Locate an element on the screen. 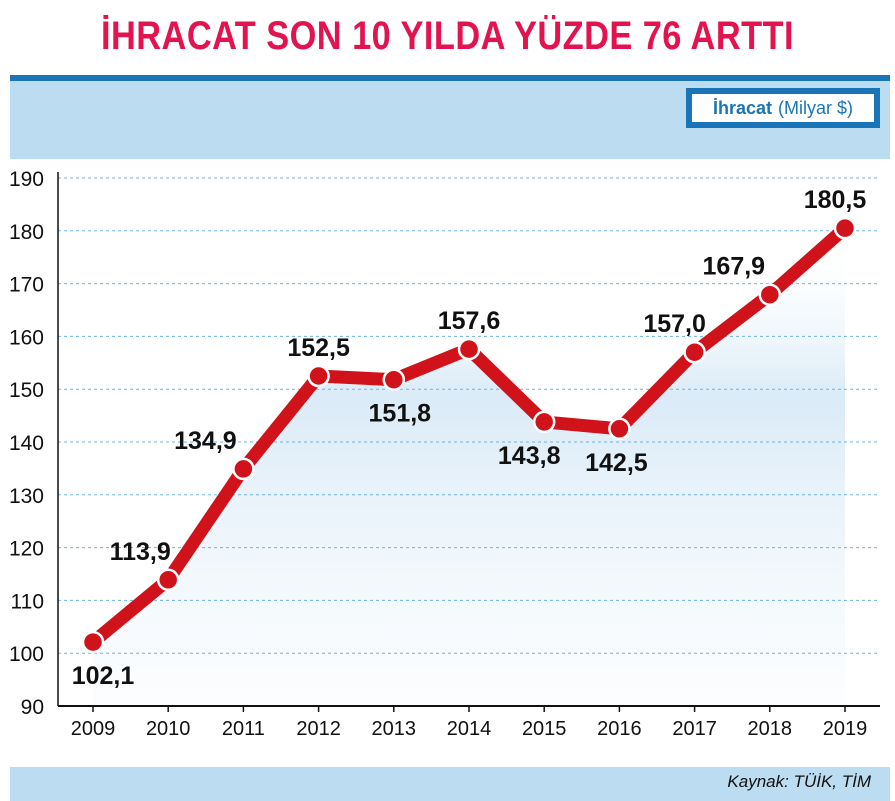  top-rule is located at coordinates (450, 78).